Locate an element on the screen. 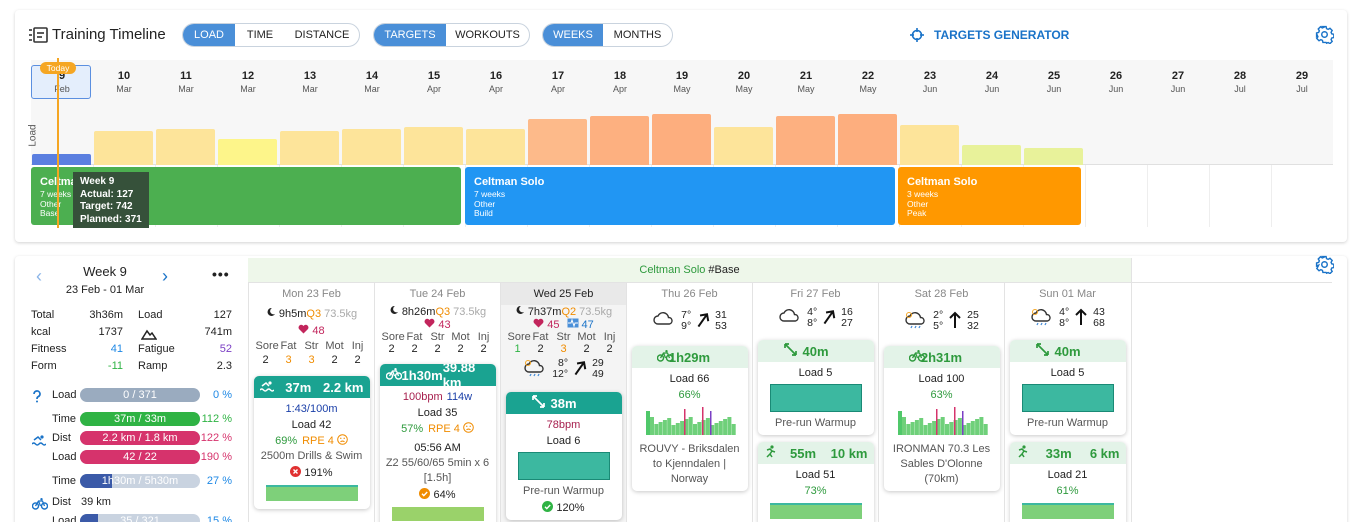 The width and height of the screenshot is (1354, 522). week-label: 28 Jul is located at coordinates (1240, 82).